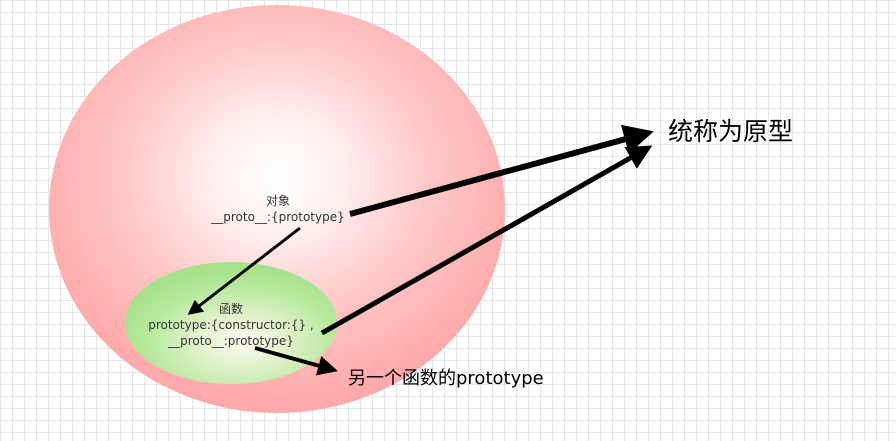 This screenshot has width=896, height=441. I want to click on another-prototype-label: 另一个函数的prototype, so click(446, 378).